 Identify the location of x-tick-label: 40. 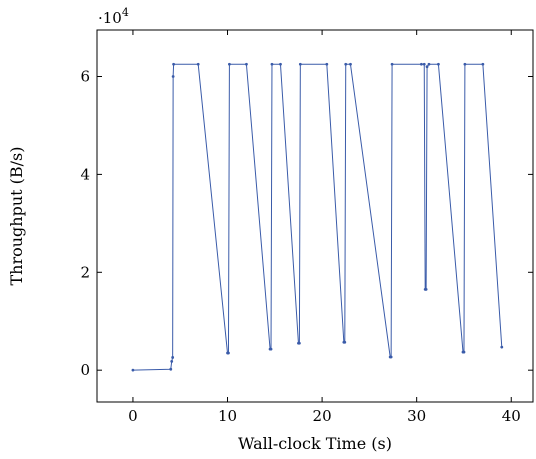
(511, 416).